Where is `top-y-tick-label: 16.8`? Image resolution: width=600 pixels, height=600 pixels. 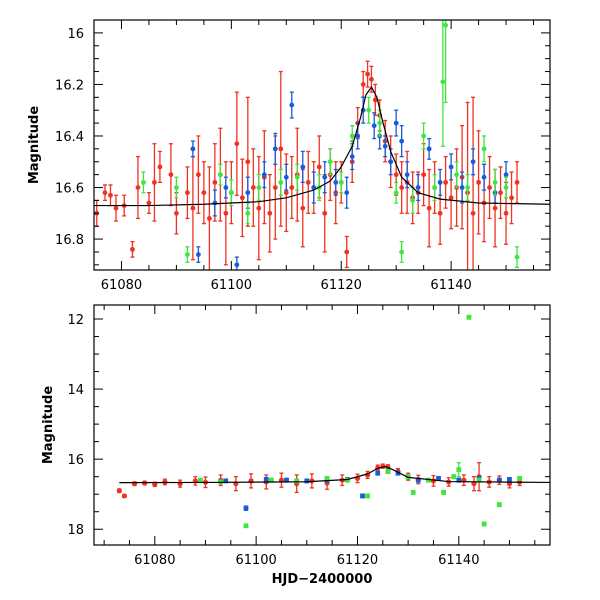 top-y-tick-label: 16.8 is located at coordinates (69, 240).